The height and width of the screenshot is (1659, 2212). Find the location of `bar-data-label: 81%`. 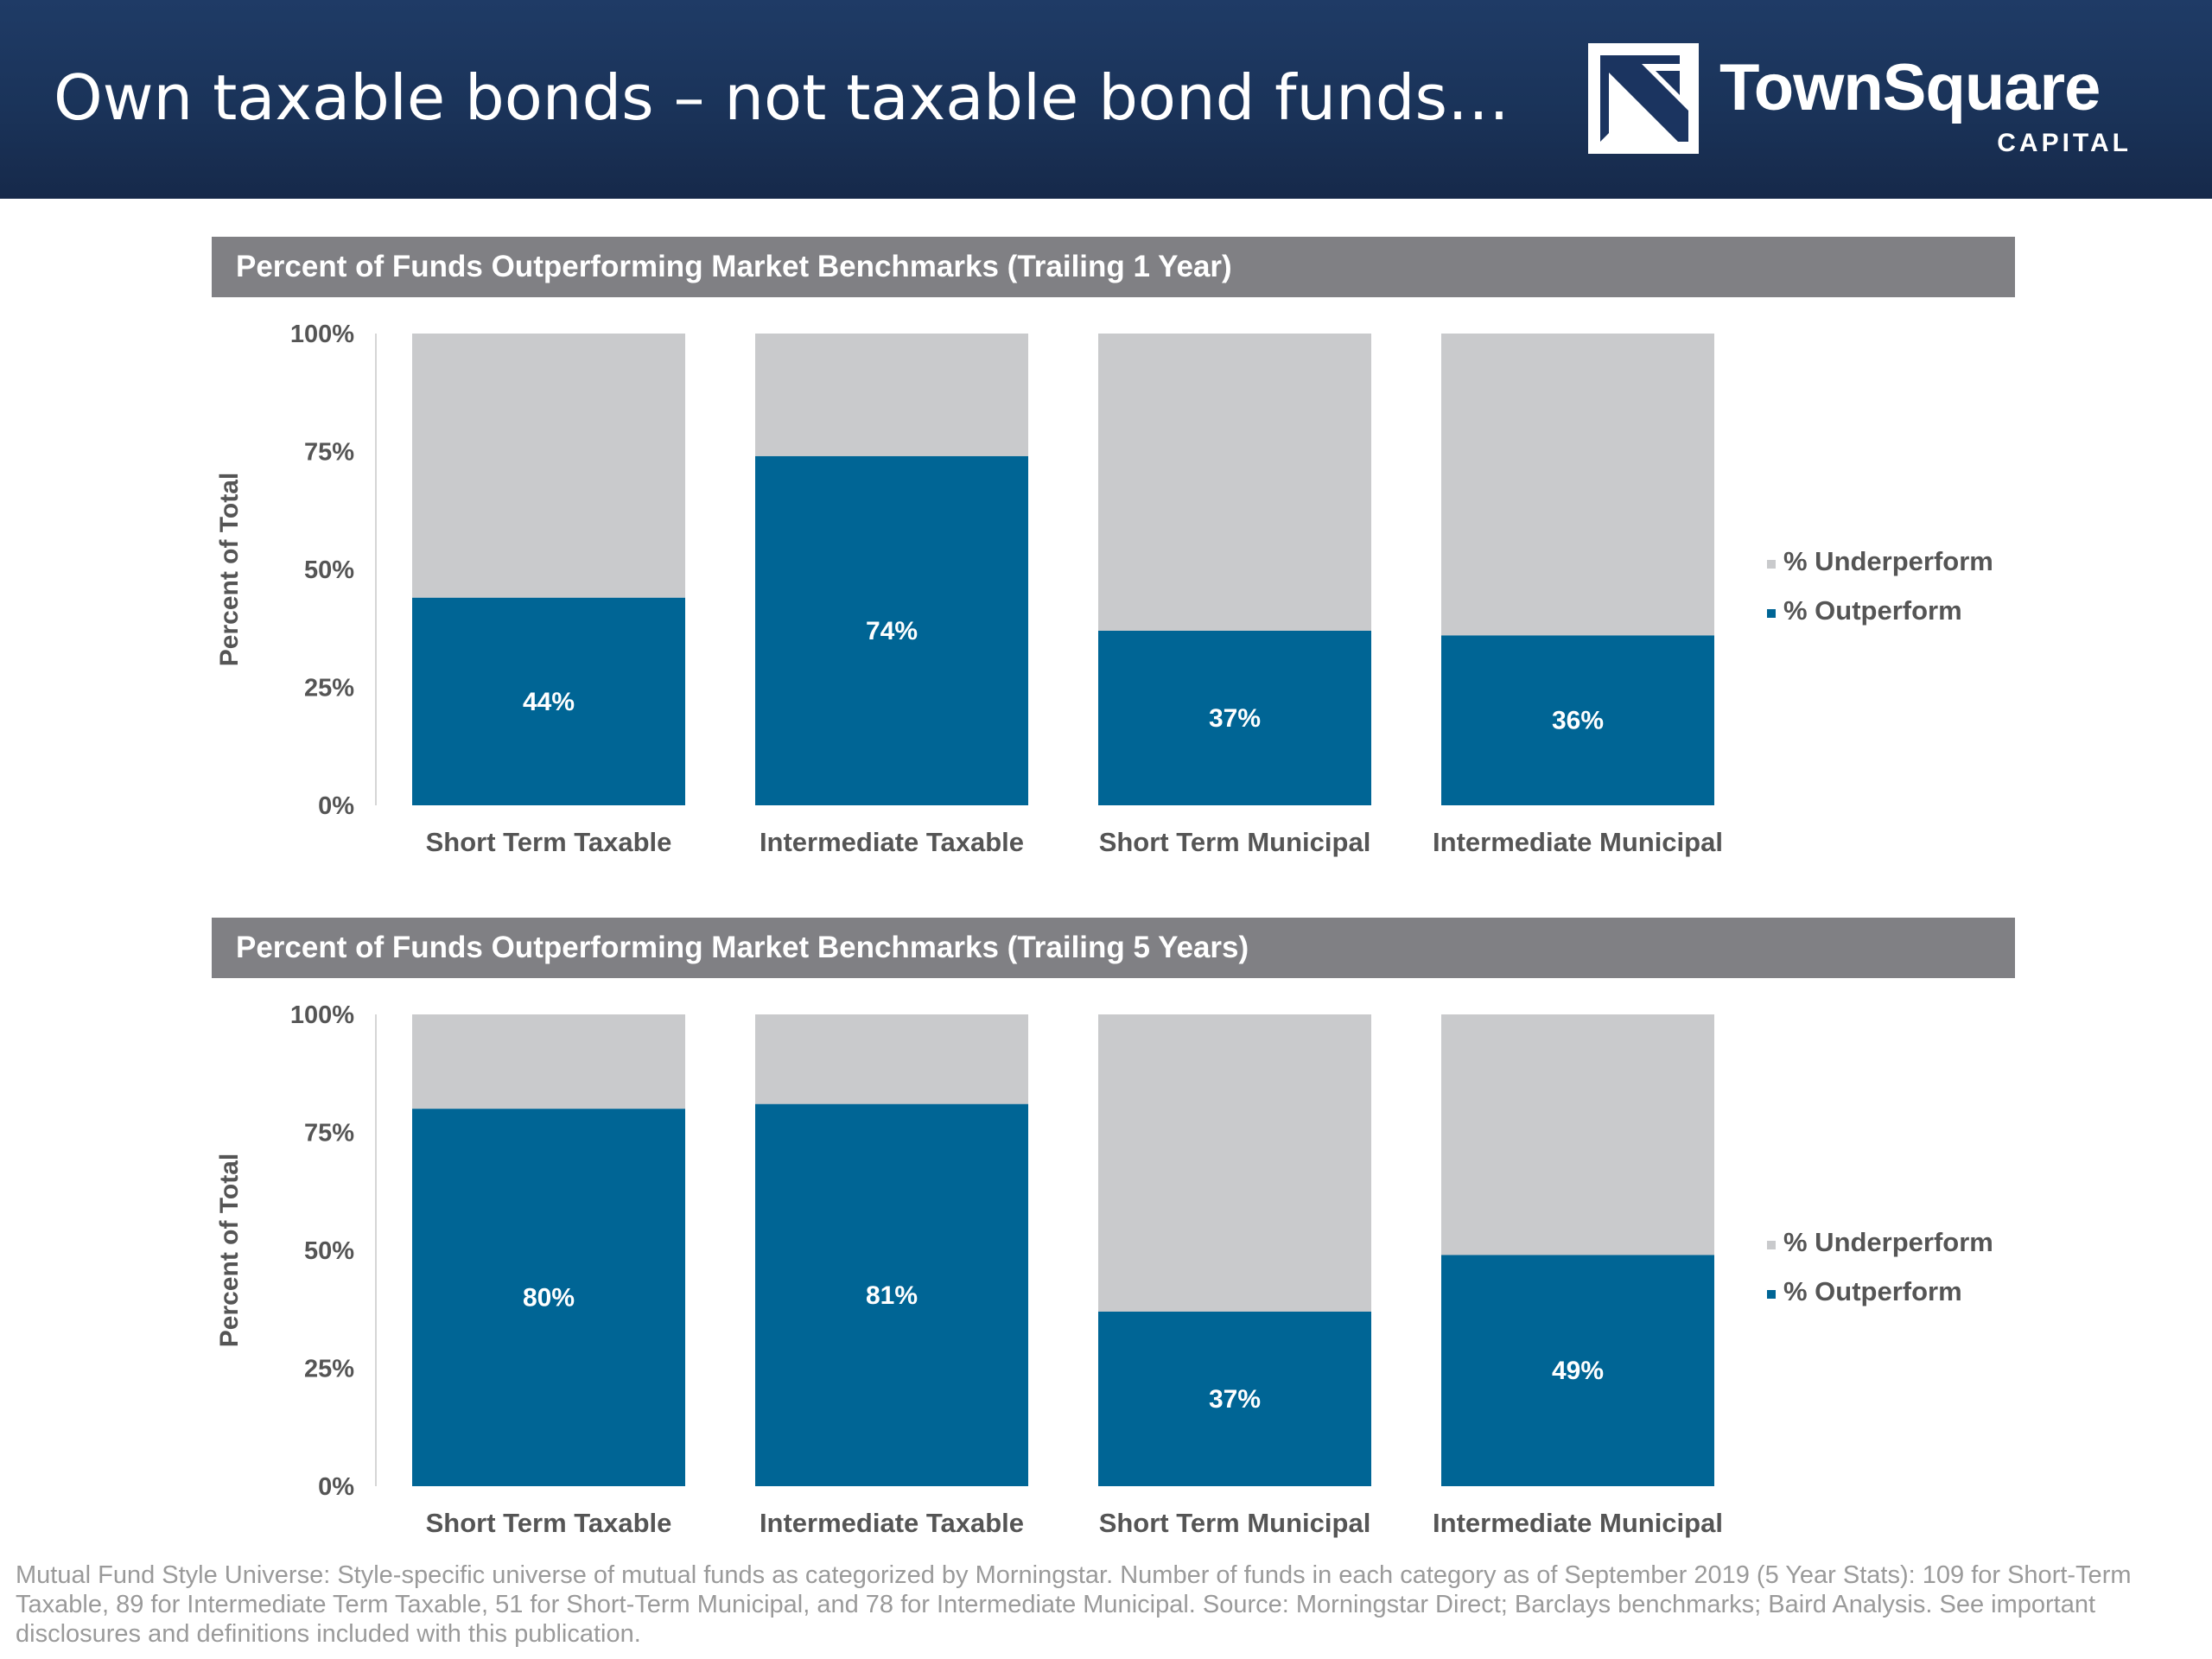

bar-data-label: 81% is located at coordinates (892, 1295).